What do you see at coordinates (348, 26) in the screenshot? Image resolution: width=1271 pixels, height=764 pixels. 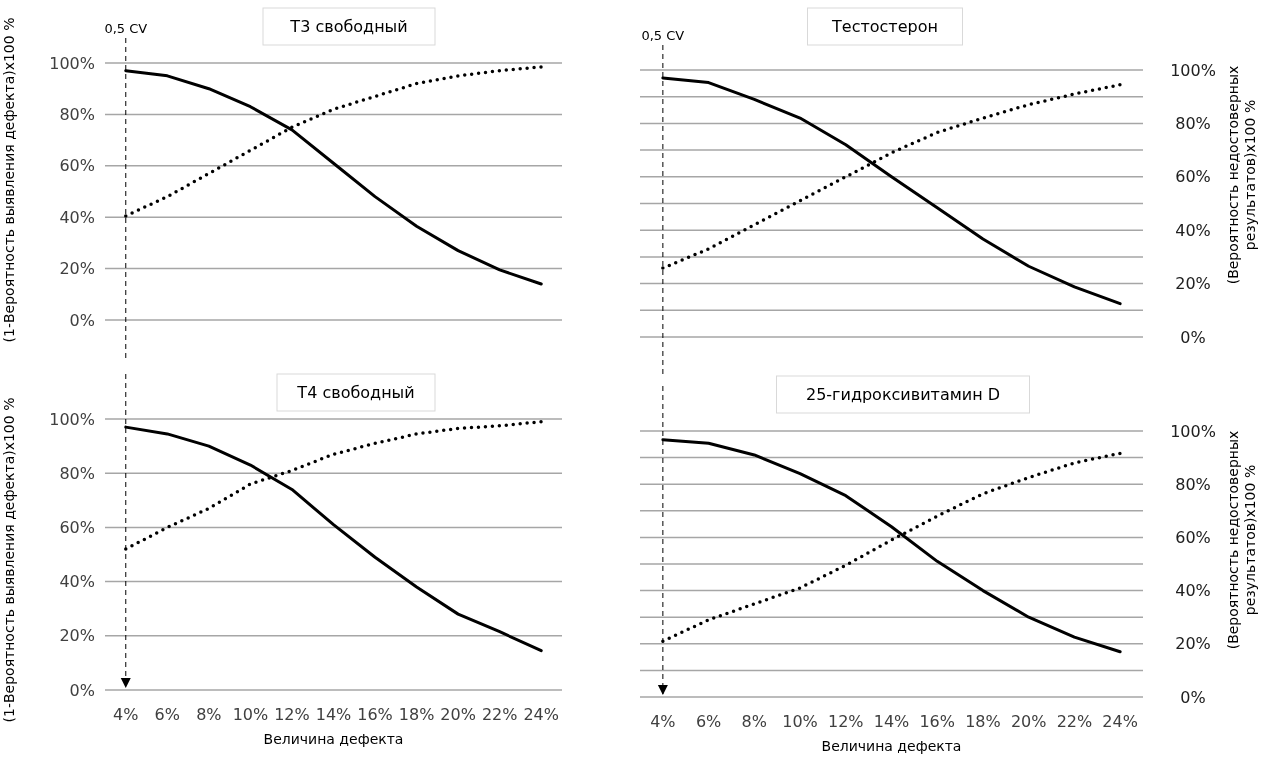 I see `chart-title: T3 свободный` at bounding box center [348, 26].